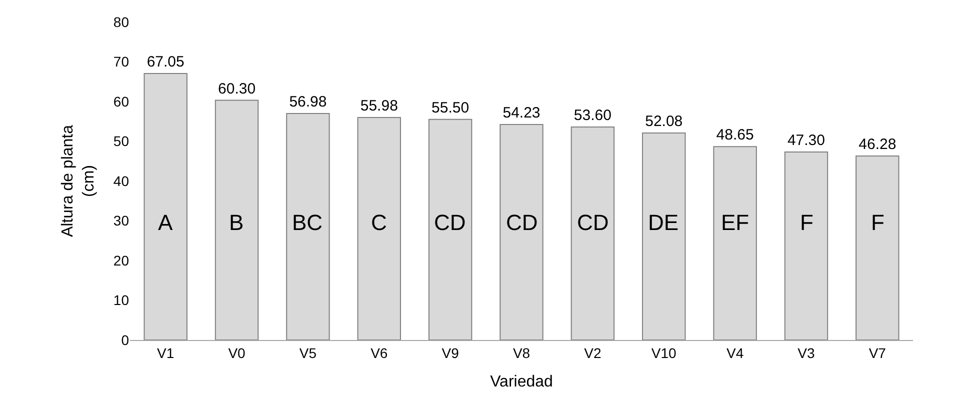  Describe the element at coordinates (735, 352) in the screenshot. I see `x-tick-label: V4` at that location.